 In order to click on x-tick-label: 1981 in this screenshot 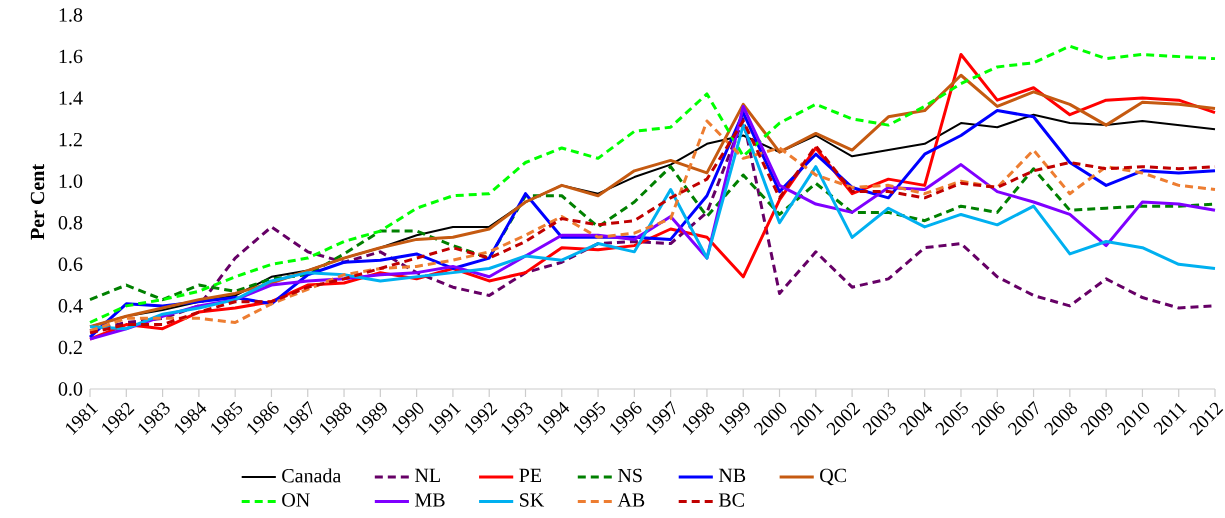, I will do `click(82, 419)`.